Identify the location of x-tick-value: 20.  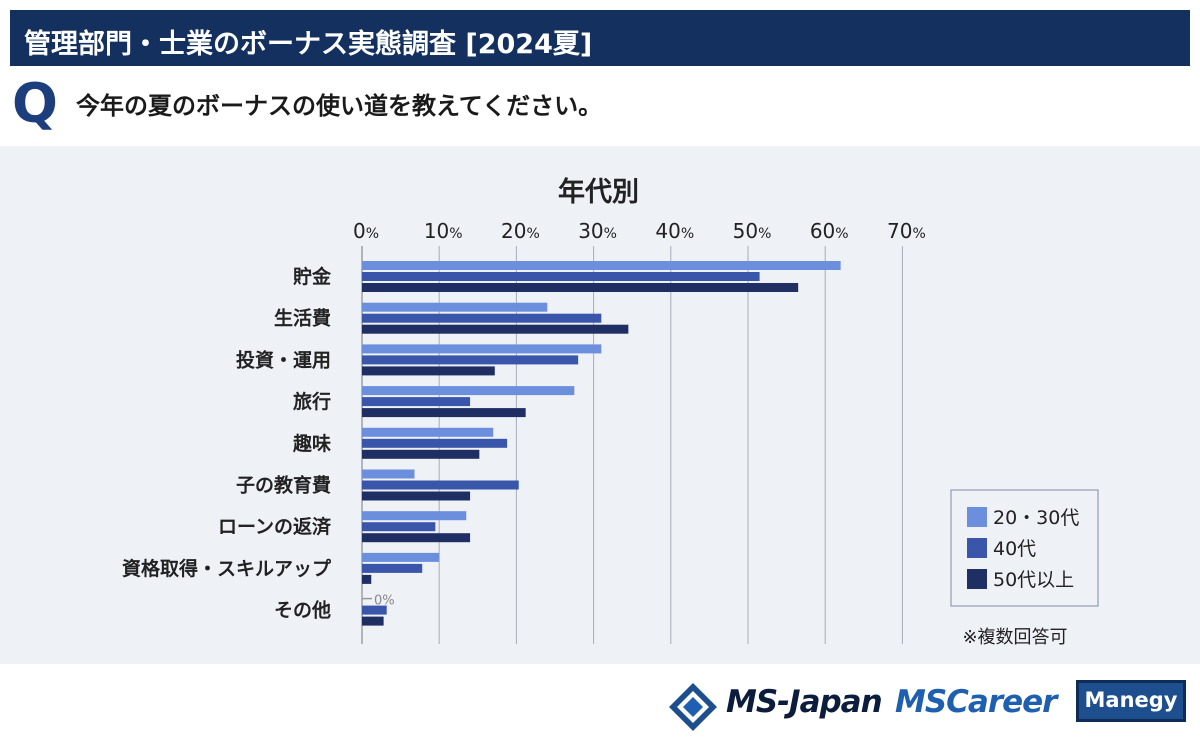
(513, 231).